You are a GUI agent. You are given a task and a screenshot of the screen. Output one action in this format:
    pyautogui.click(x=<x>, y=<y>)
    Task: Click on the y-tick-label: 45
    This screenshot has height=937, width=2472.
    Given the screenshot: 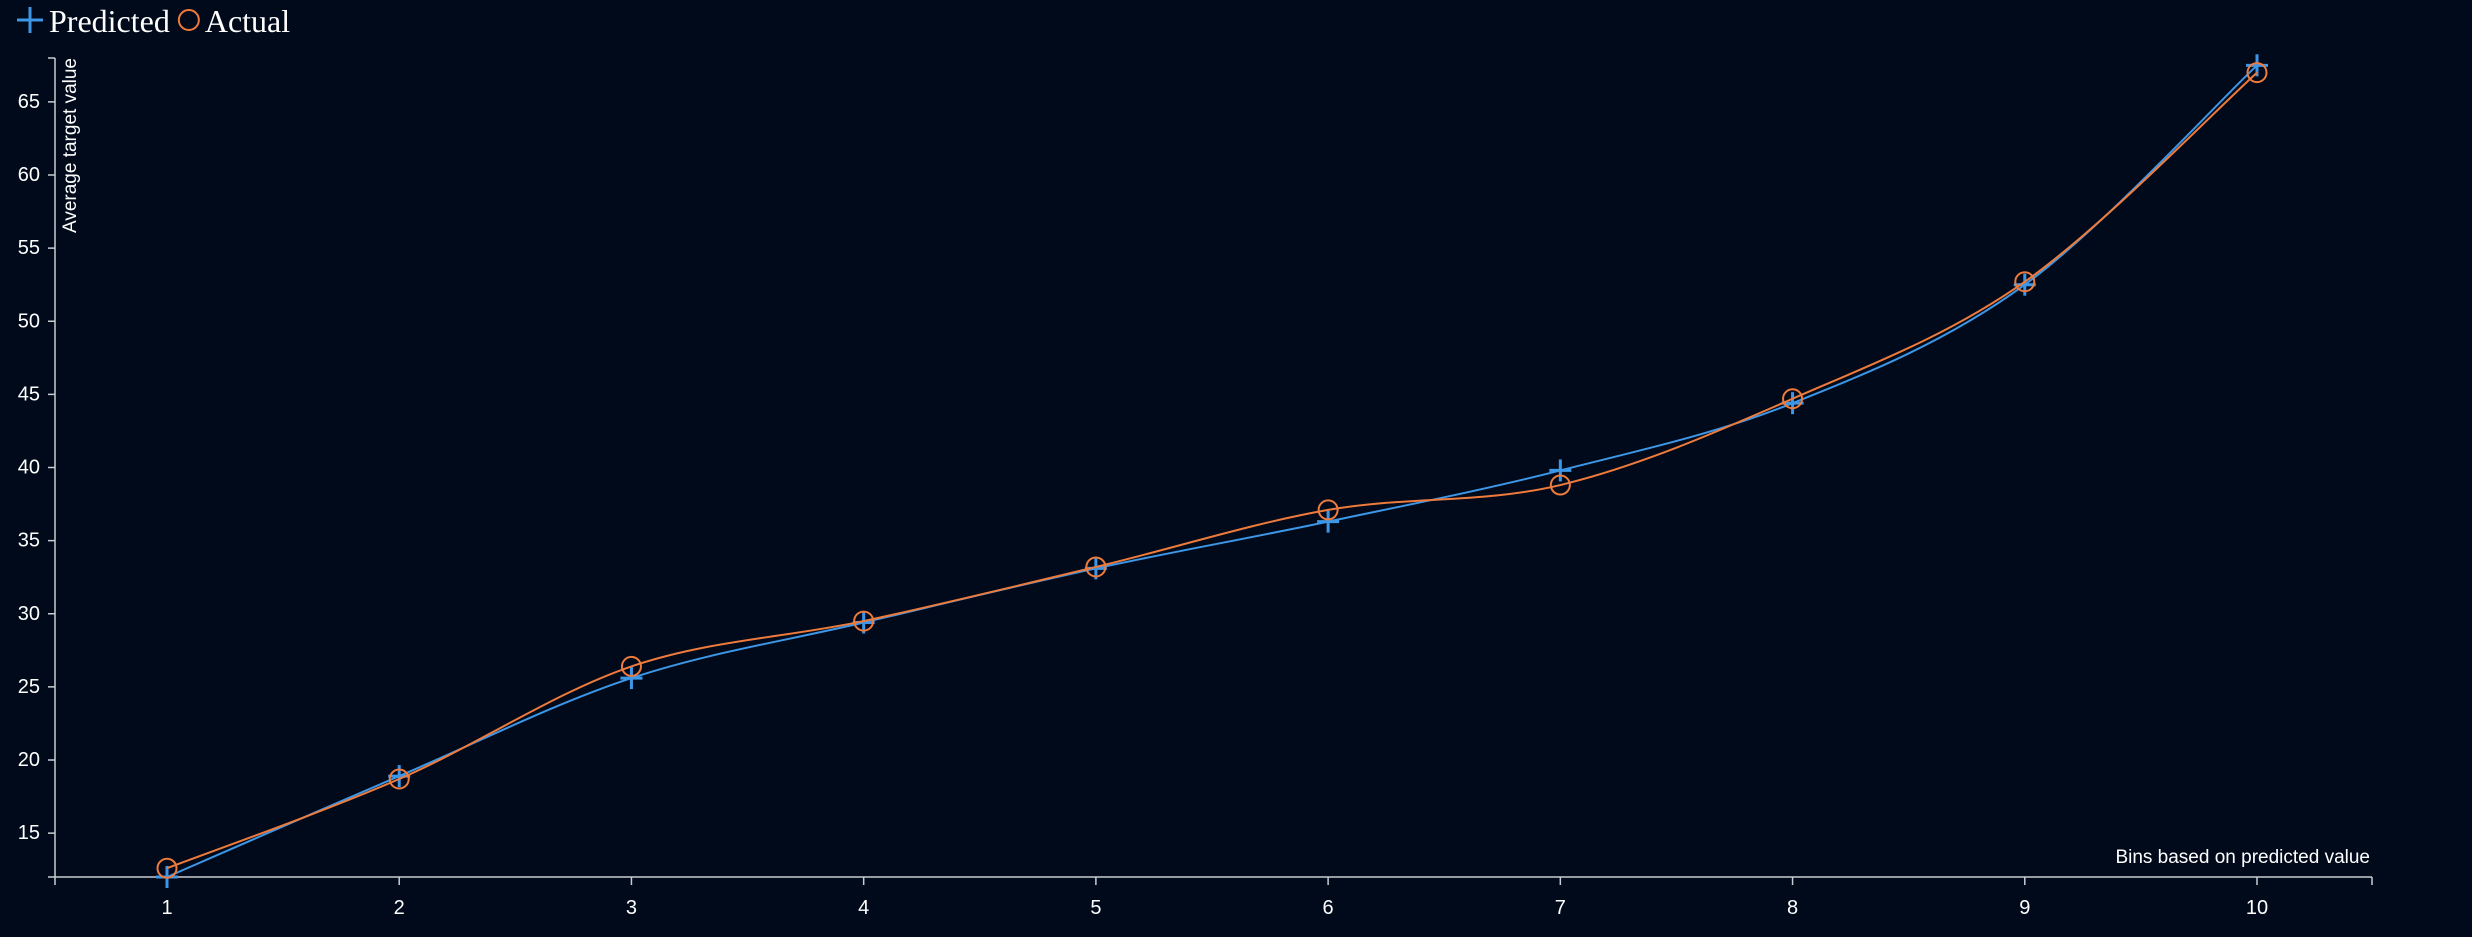 What is the action you would take?
    pyautogui.click(x=29, y=394)
    